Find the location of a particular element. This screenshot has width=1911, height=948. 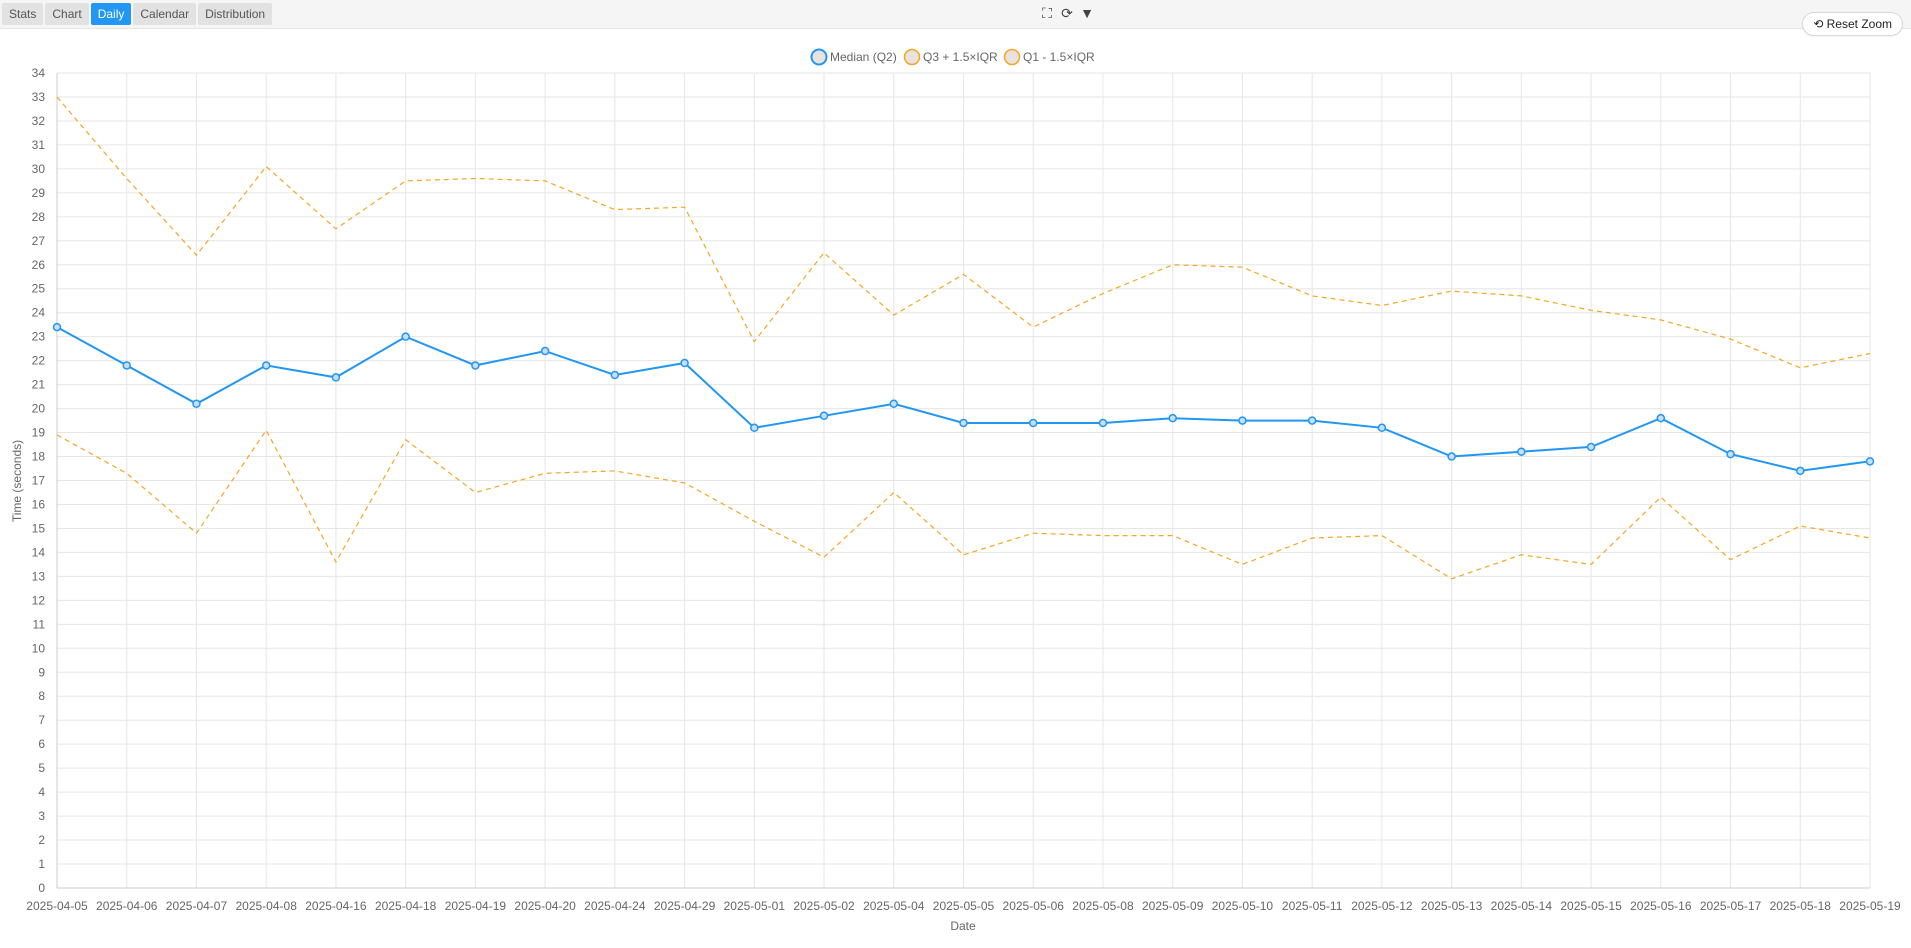

y-tick-label: 0 is located at coordinates (41, 888).